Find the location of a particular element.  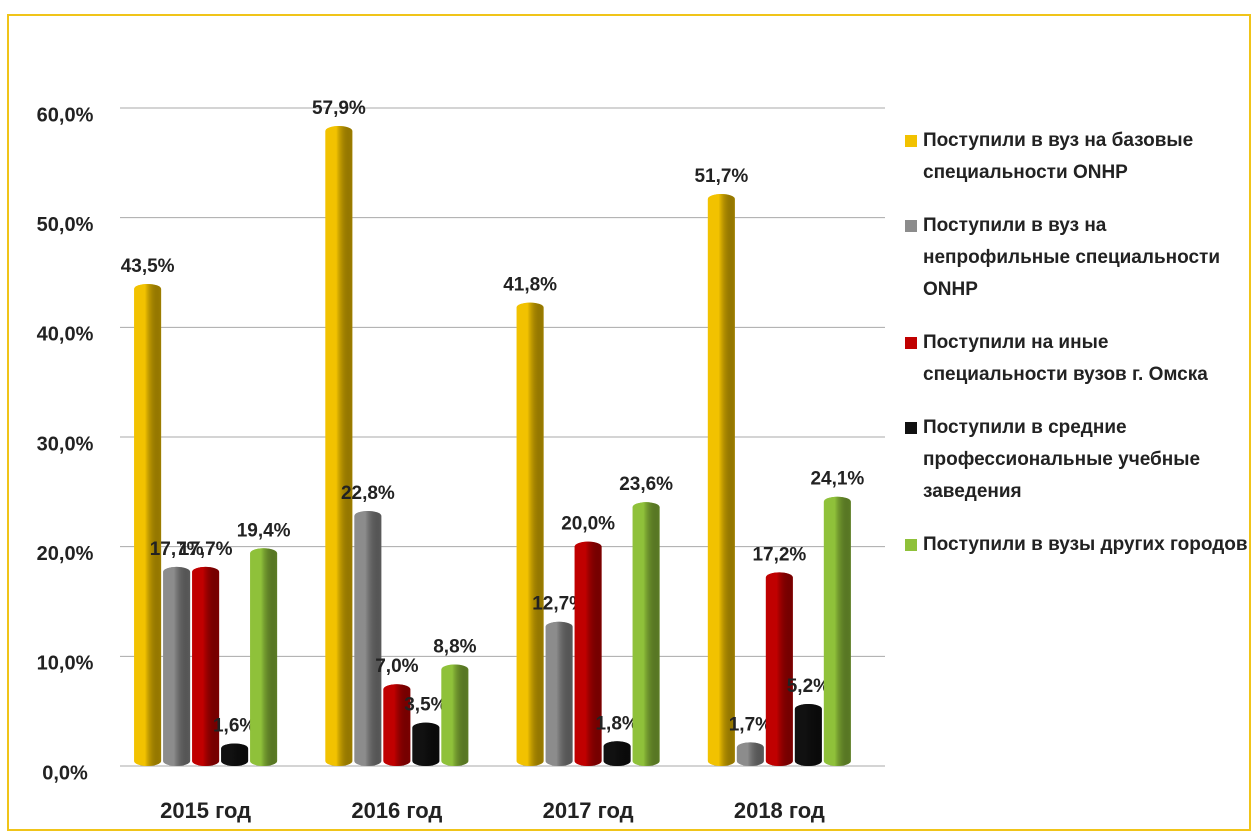

x-tick-label: 2015 год is located at coordinates (205, 810).